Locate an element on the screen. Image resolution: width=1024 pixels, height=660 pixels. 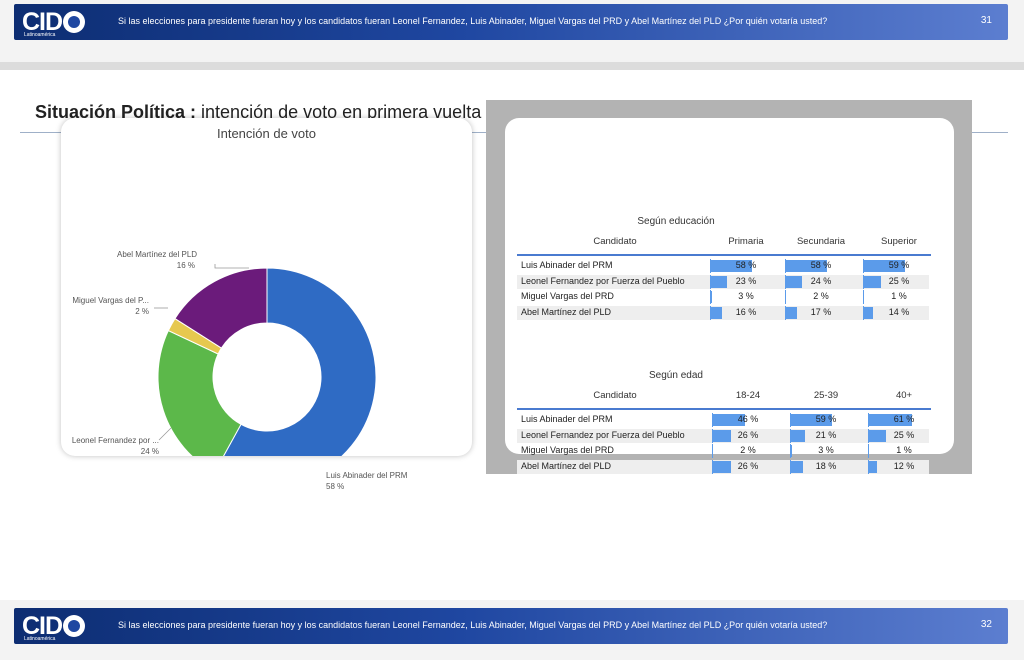
cell-value: 18 % is located at coordinates (826, 465).